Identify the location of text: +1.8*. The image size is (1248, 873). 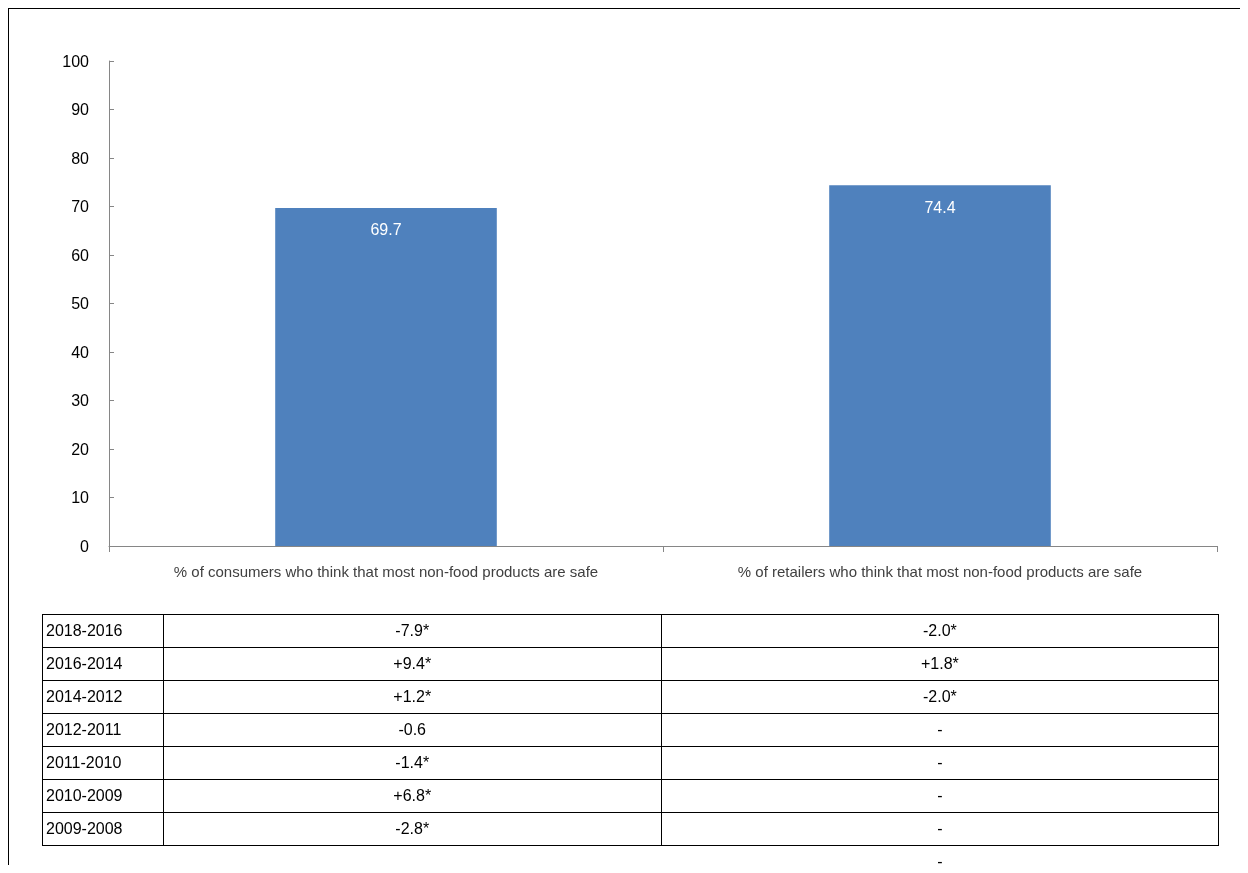
(940, 664).